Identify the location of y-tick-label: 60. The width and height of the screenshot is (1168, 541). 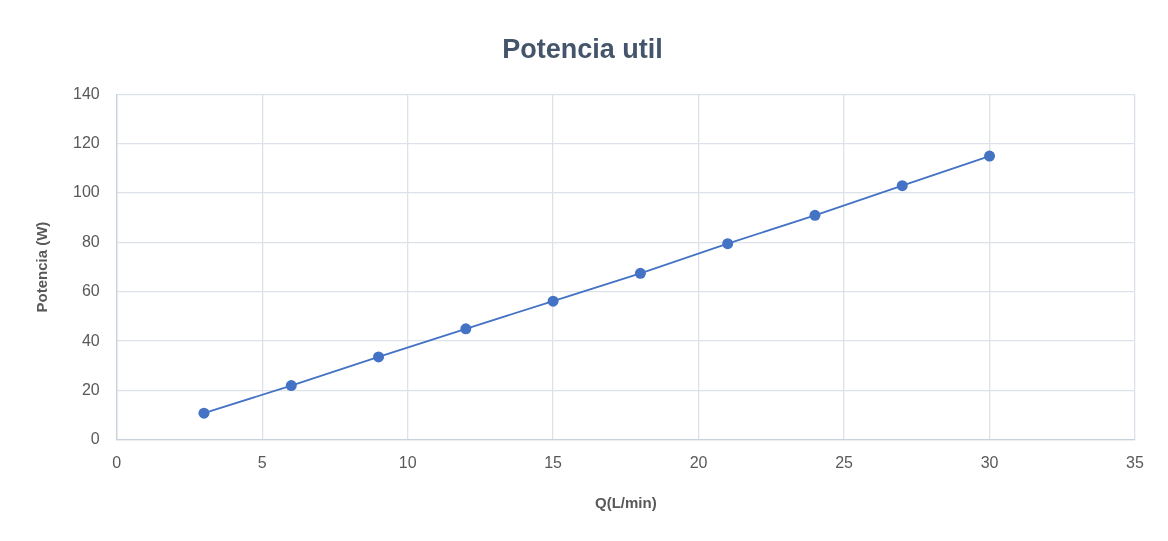
(90, 291).